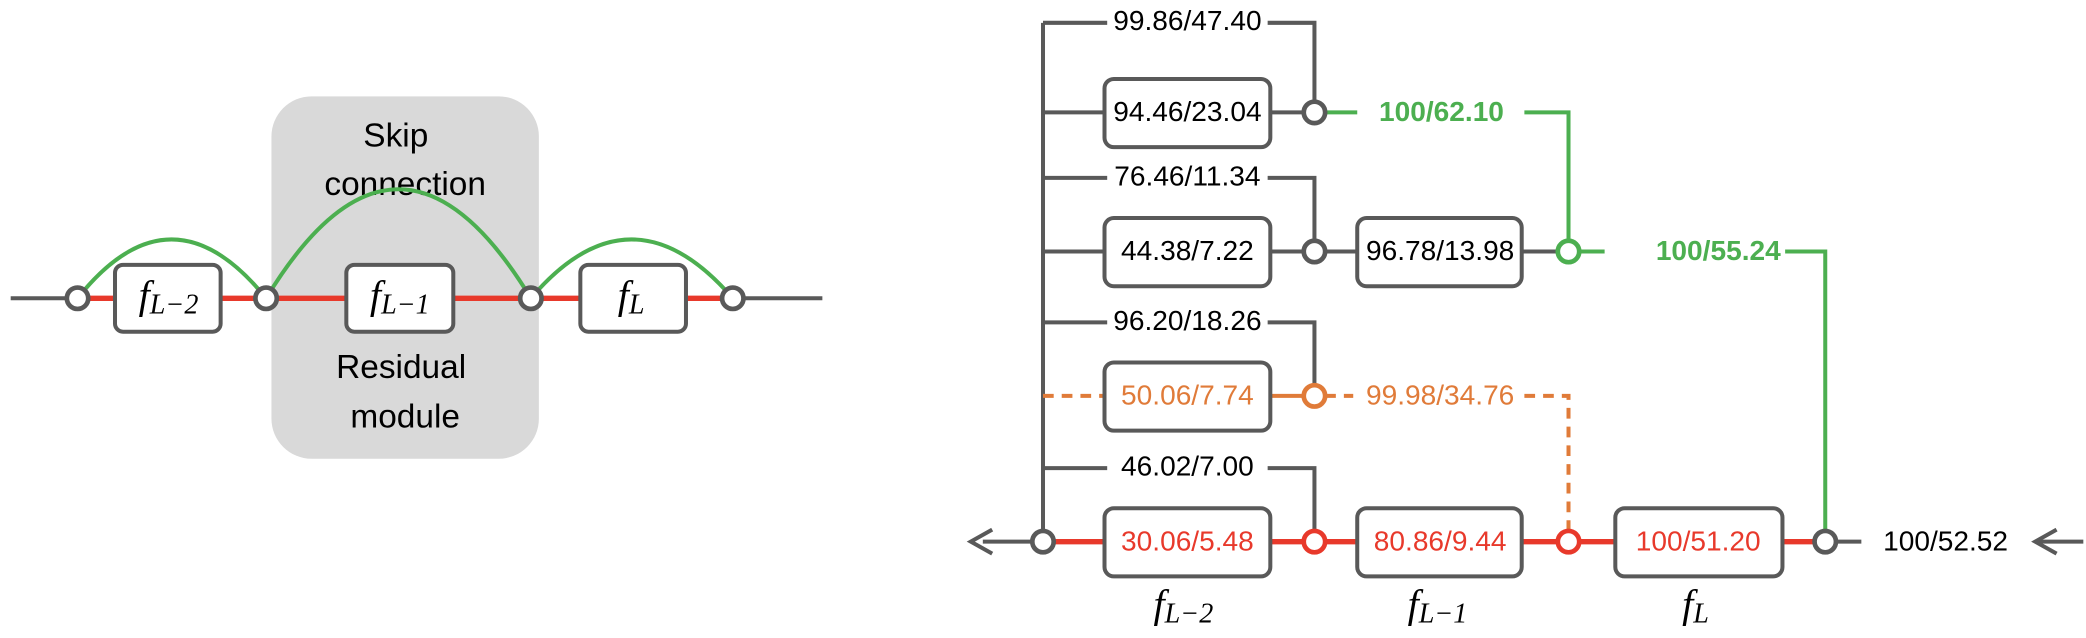 Image resolution: width=2086 pixels, height=638 pixels. I want to click on bypass-label: 96.20/18.26, so click(1187, 320).